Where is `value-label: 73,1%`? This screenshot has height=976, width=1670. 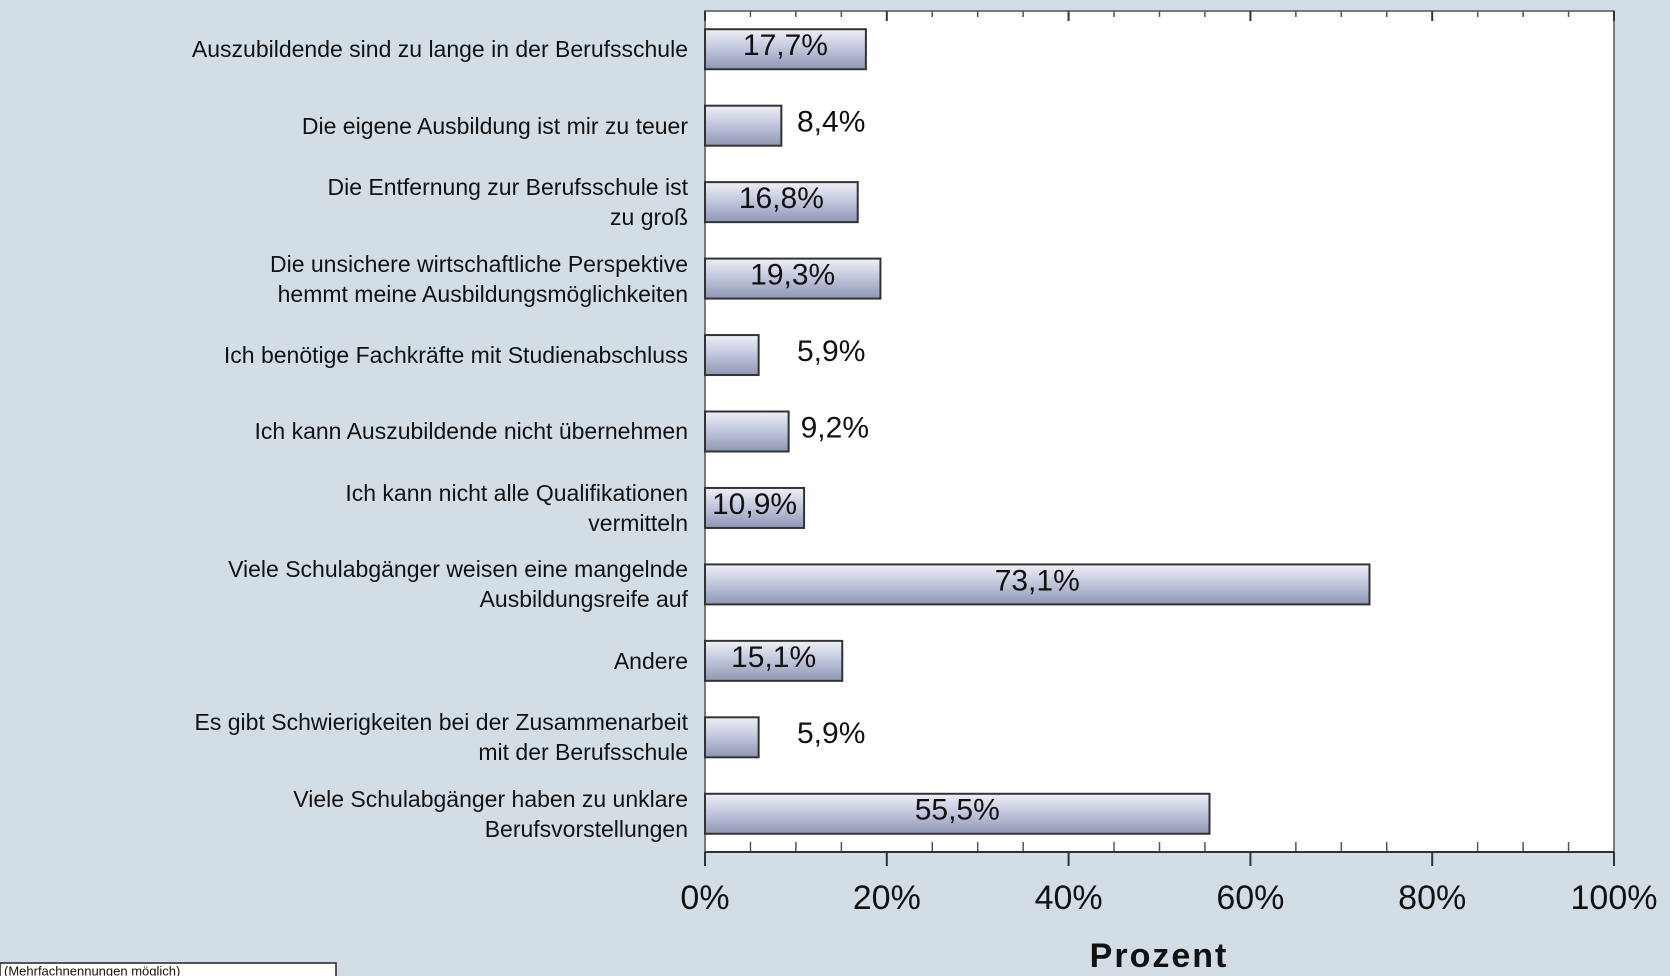 value-label: 73,1% is located at coordinates (1037, 580).